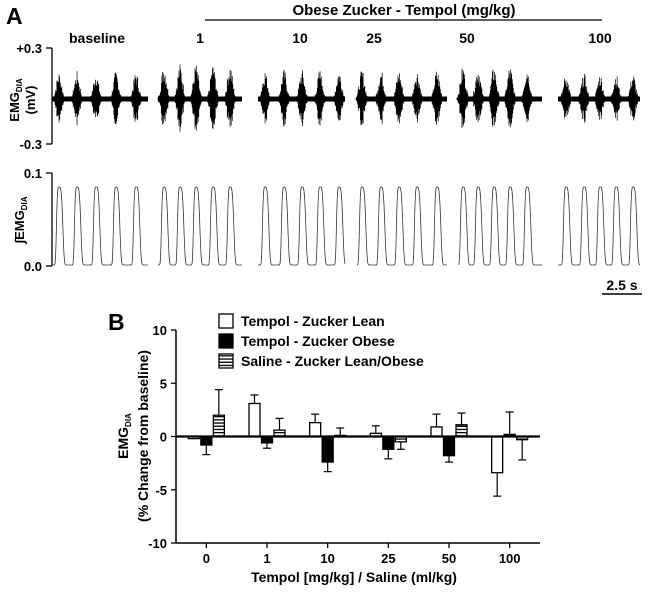 This screenshot has height=592, width=648. Describe the element at coordinates (510, 558) in the screenshot. I see `x-tick-label-5: 100` at that location.